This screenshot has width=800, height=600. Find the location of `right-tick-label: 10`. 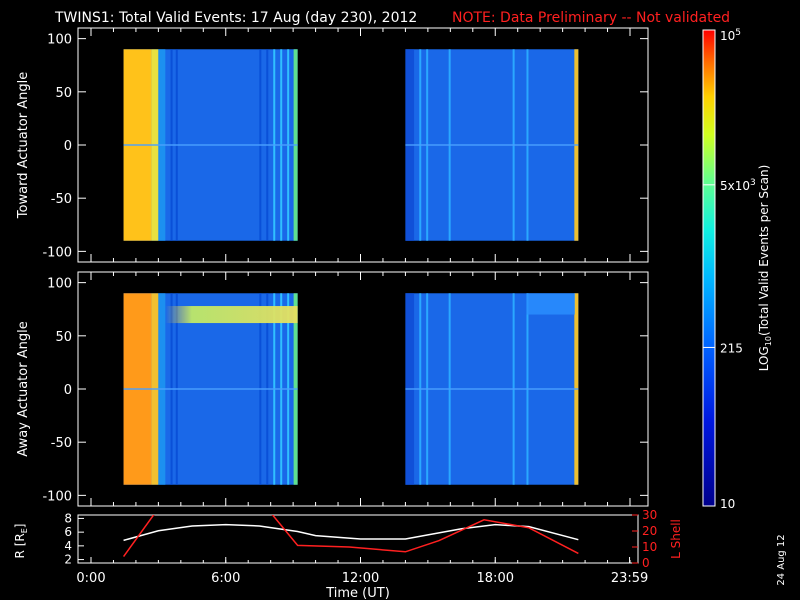

right-tick-label: 10 is located at coordinates (649, 547).